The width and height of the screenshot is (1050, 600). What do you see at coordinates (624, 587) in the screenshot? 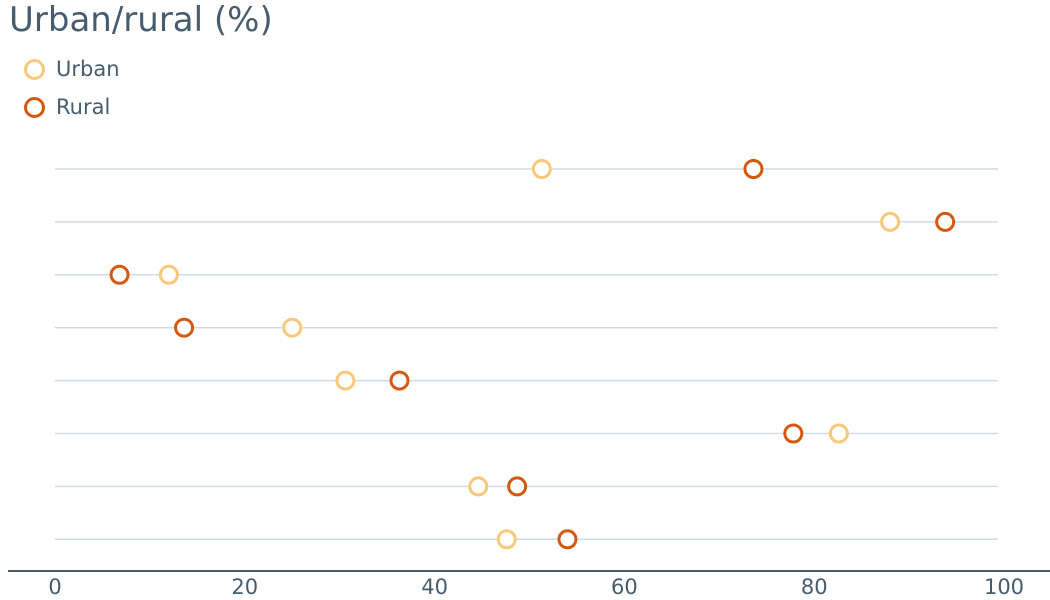
I see `x-tick-label: 60` at bounding box center [624, 587].